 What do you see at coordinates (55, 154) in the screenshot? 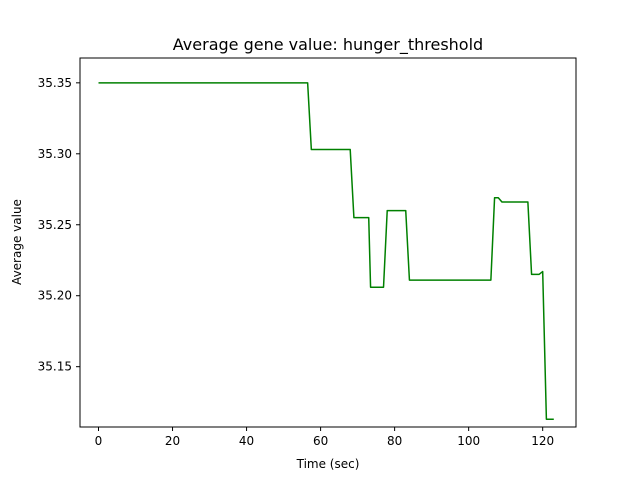
I see `y-tick-label: 35.30` at bounding box center [55, 154].